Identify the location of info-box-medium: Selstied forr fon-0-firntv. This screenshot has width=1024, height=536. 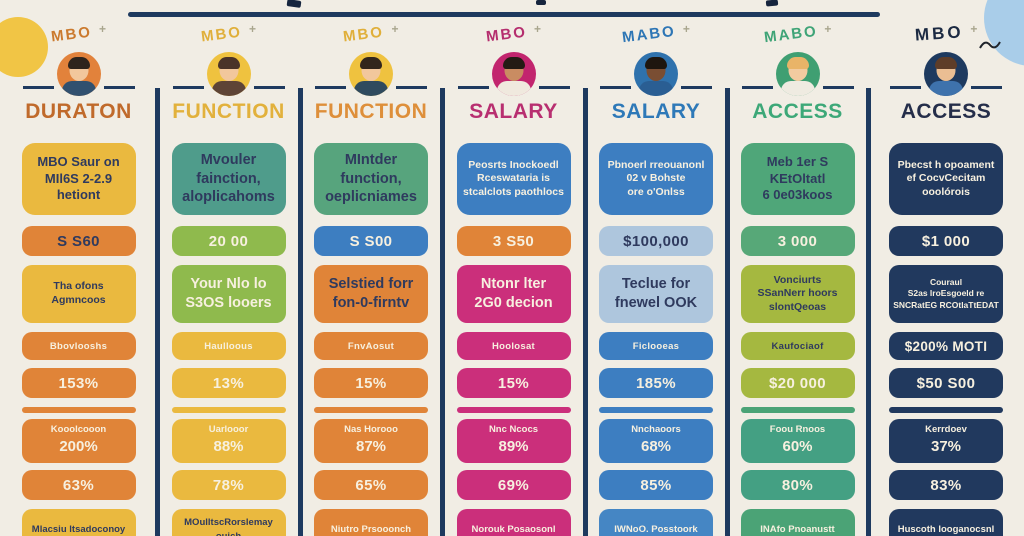
(371, 294).